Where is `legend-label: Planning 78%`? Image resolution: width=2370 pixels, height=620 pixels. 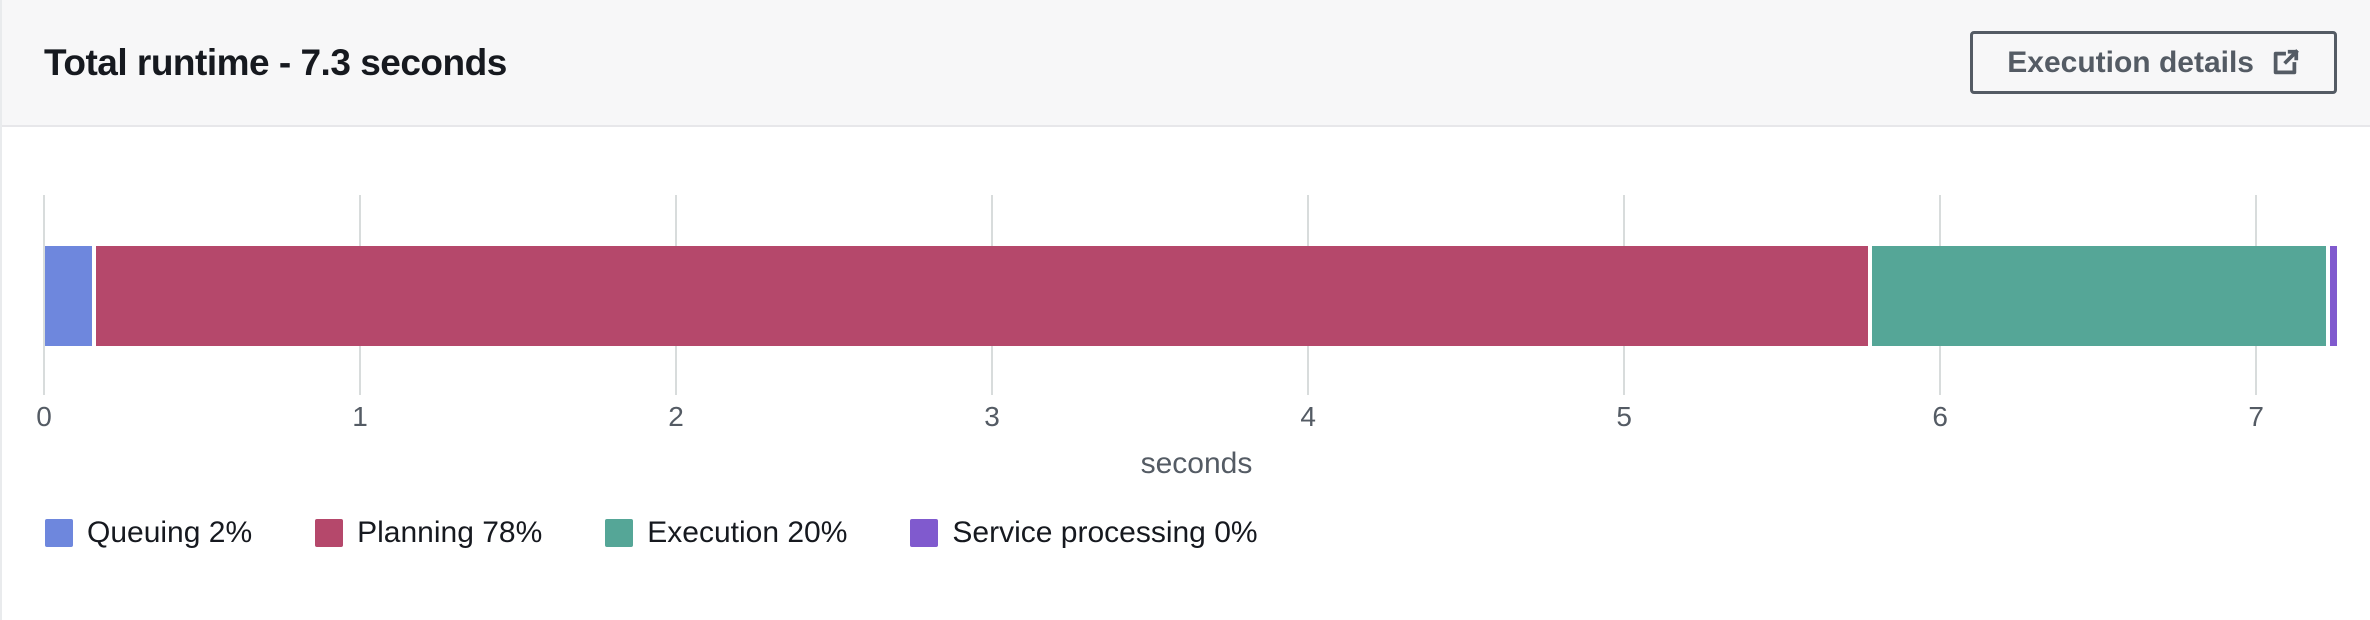
legend-label: Planning 78% is located at coordinates (450, 532).